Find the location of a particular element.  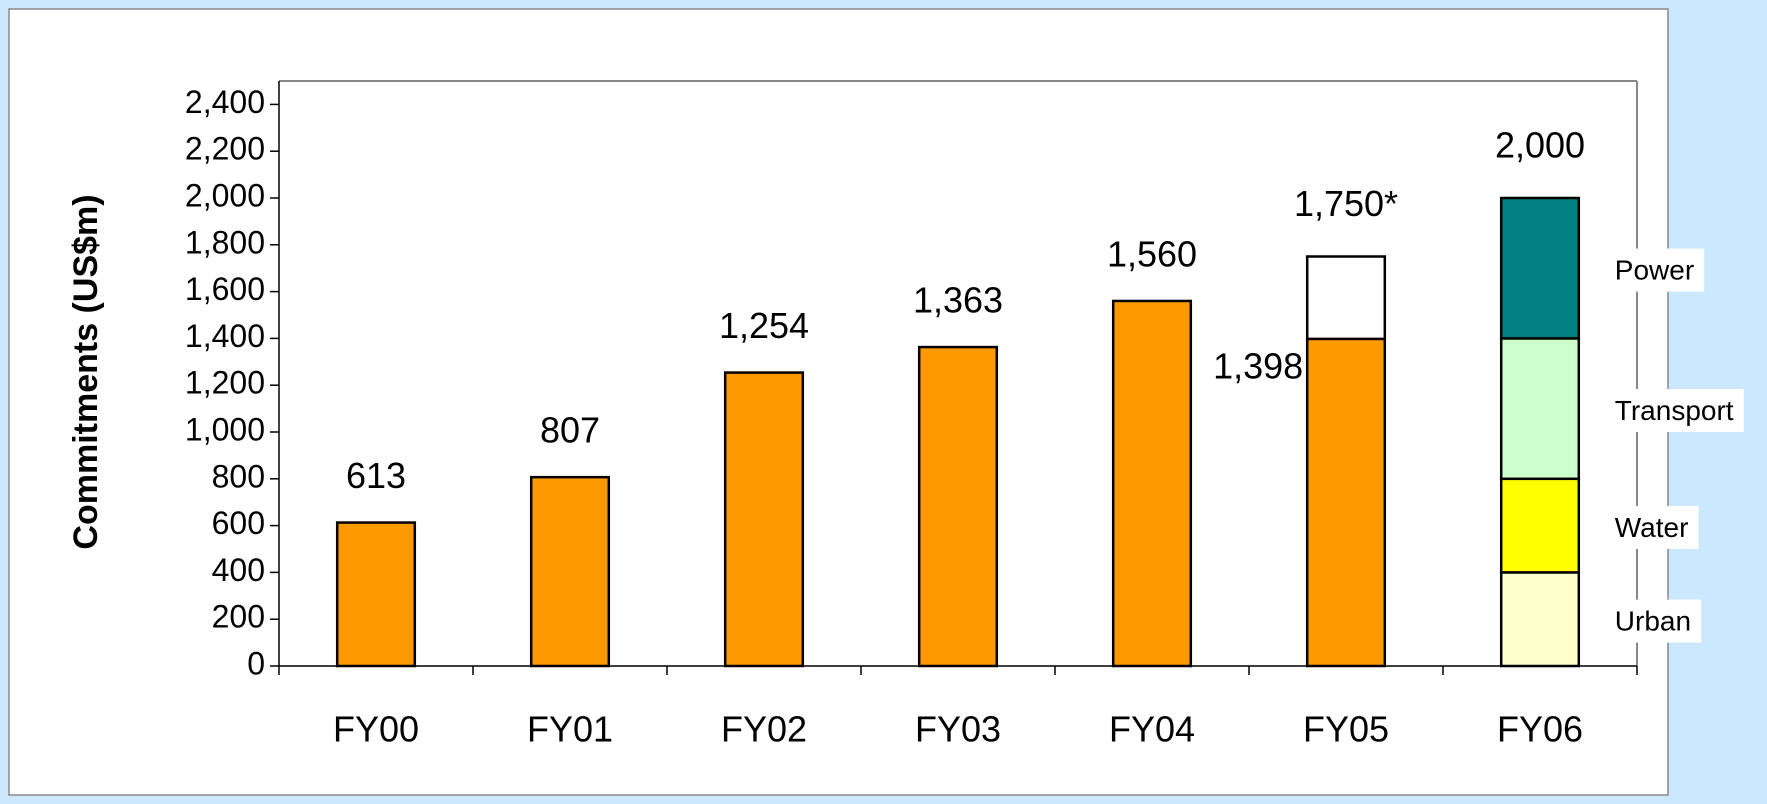

y-tick-label: 800 is located at coordinates (238, 476).